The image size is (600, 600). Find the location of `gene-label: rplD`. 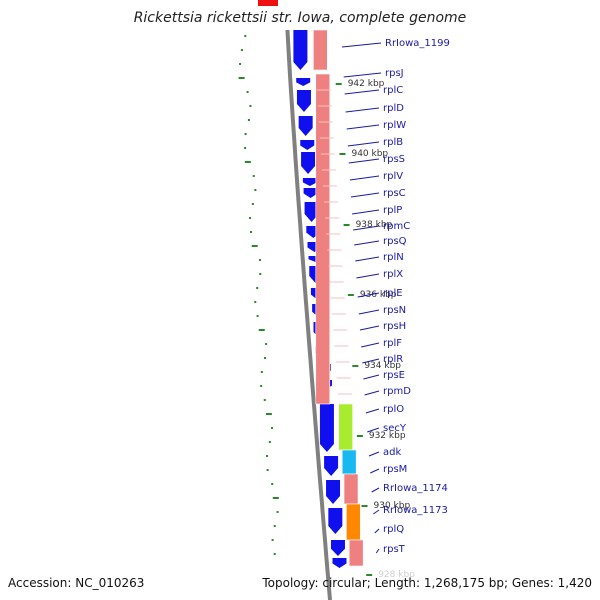

gene-label: rplD is located at coordinates (393, 108).